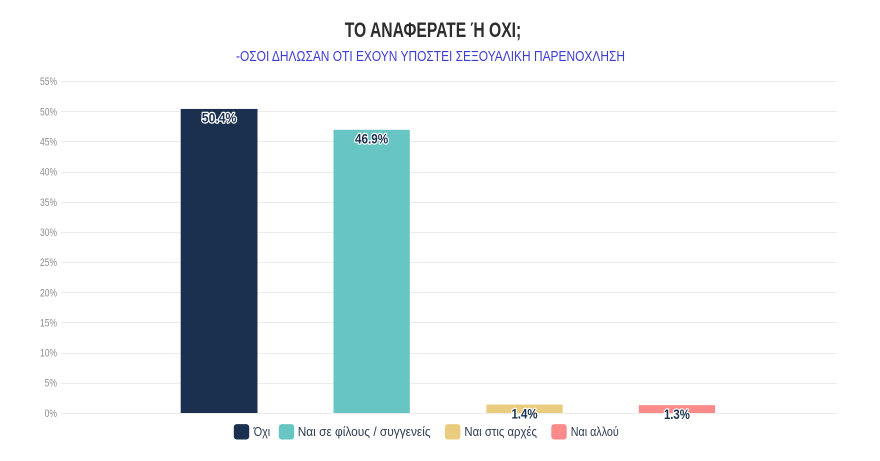 This screenshot has width=880, height=461. I want to click on svg-text: 46.9%, so click(371, 139).